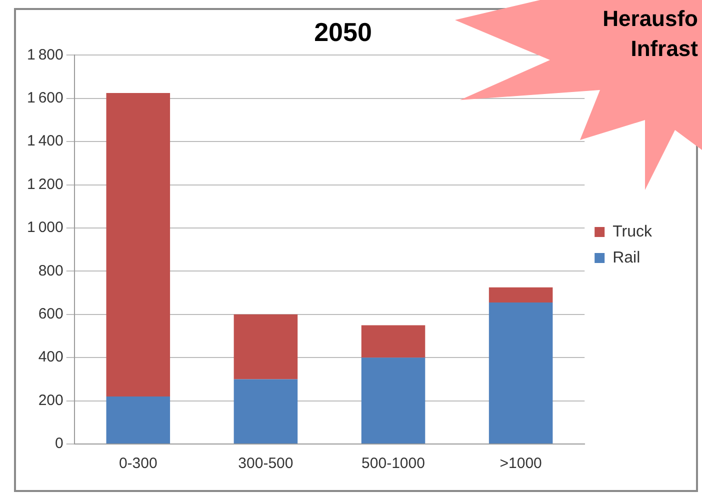  What do you see at coordinates (51, 400) in the screenshot?
I see `y-tick-label: 200` at bounding box center [51, 400].